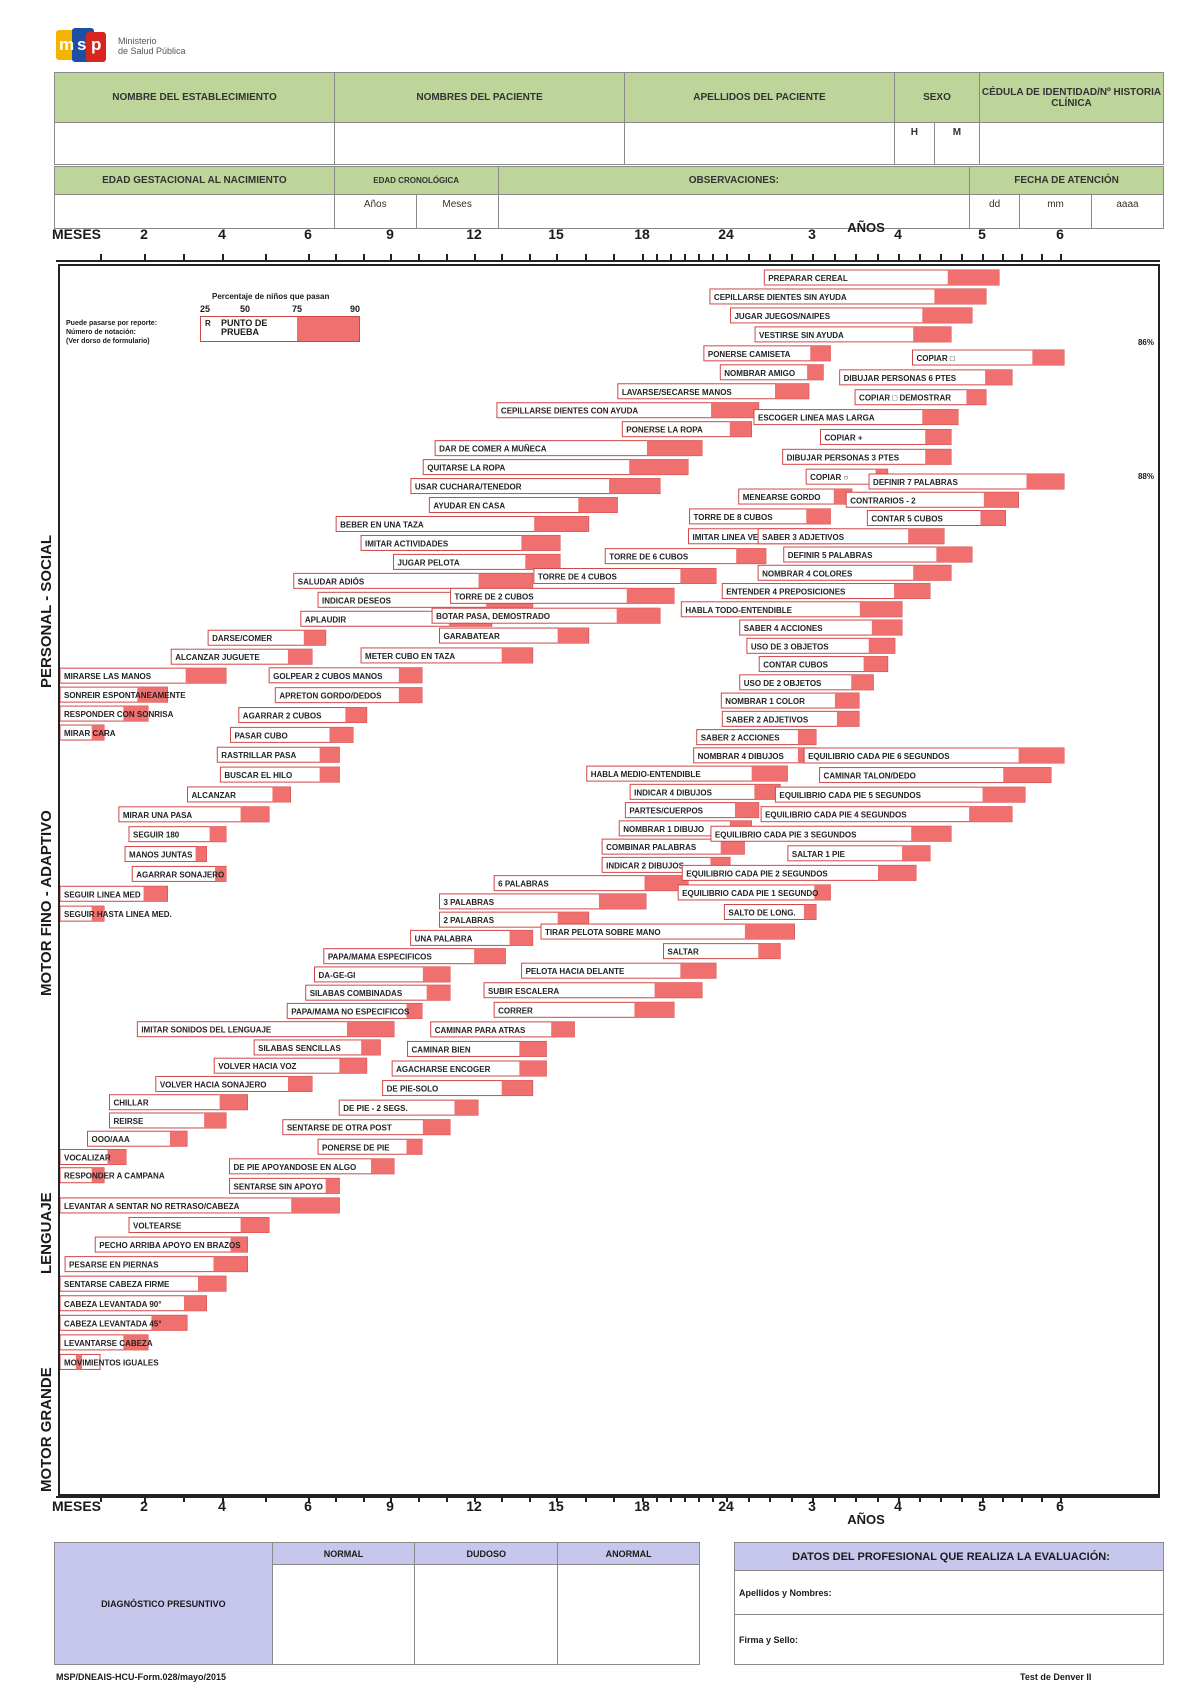  Describe the element at coordinates (546, 615) in the screenshot. I see `test-item: BOTAR PASA, DEMOSTRADO` at that location.